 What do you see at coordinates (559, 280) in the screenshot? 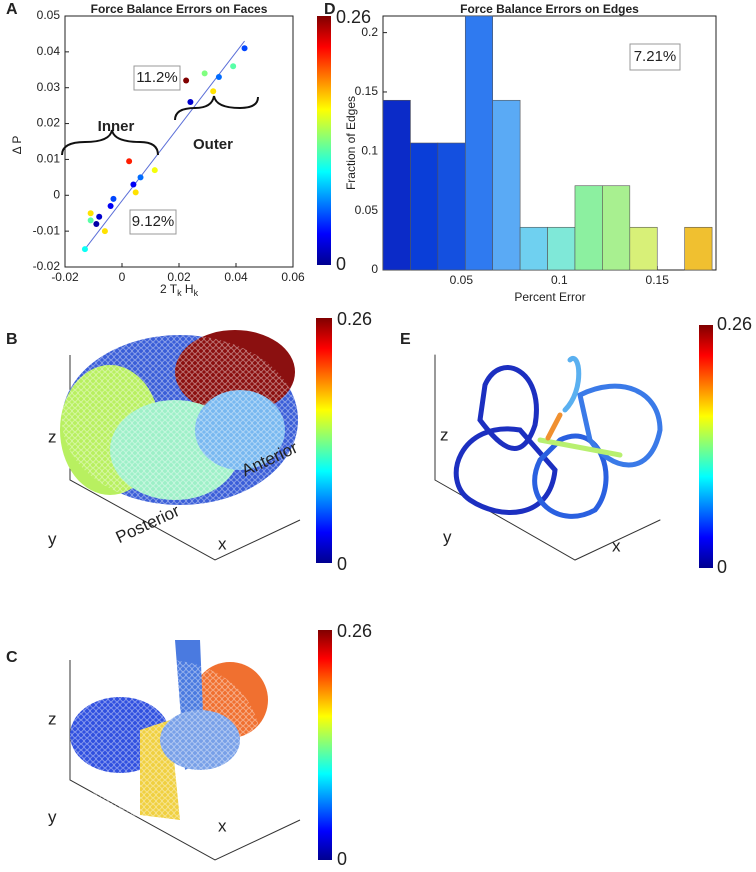
I see `x-tick-label: 0.1` at bounding box center [559, 280].